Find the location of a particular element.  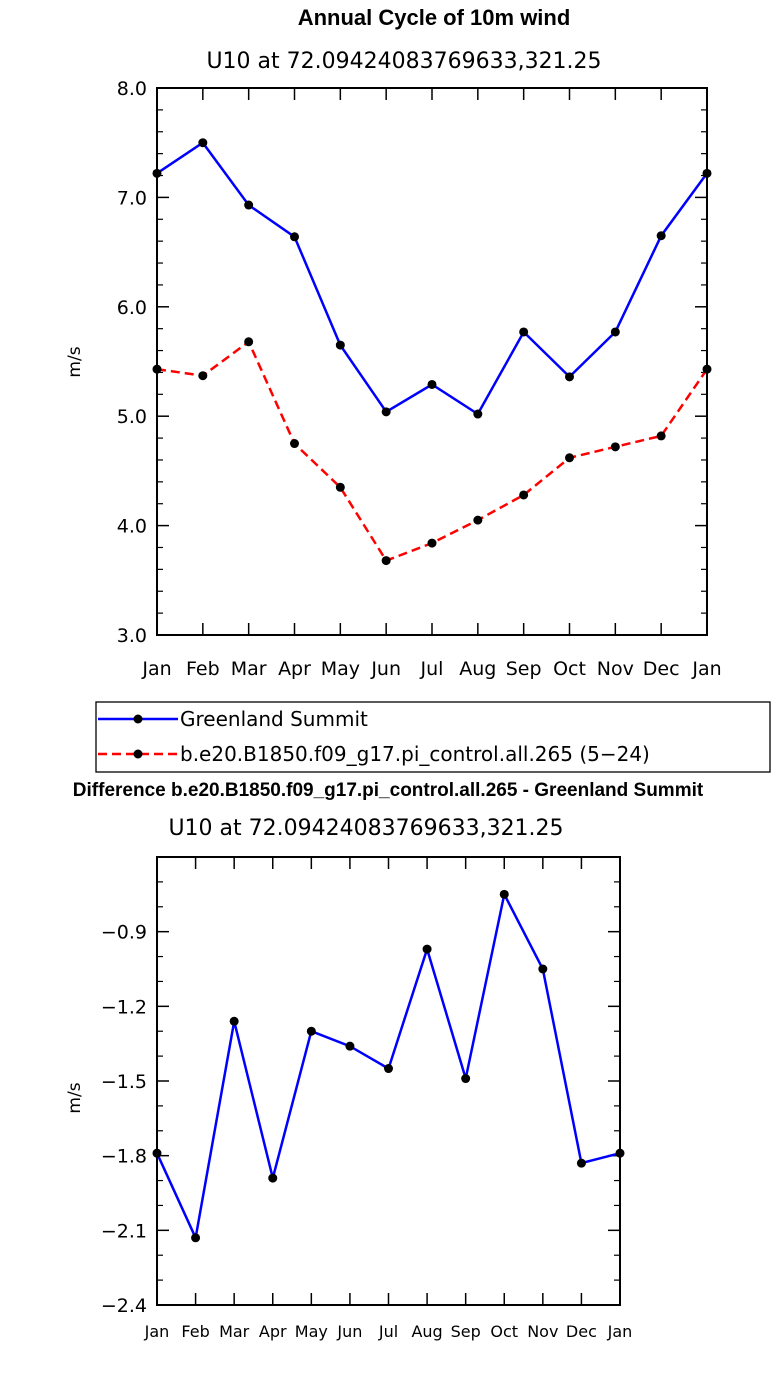

chart2-xtick-label: Jun is located at coordinates (349, 1331).